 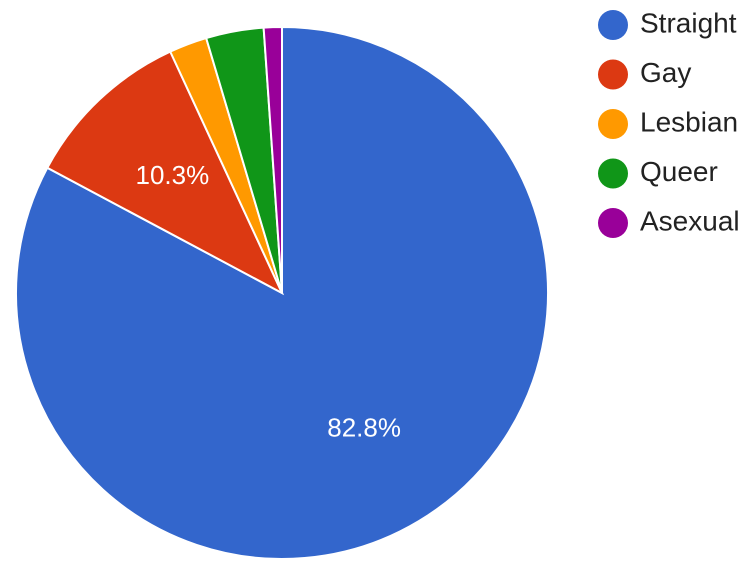 What do you see at coordinates (173, 175) in the screenshot?
I see `data-label-gay: 10.3%` at bounding box center [173, 175].